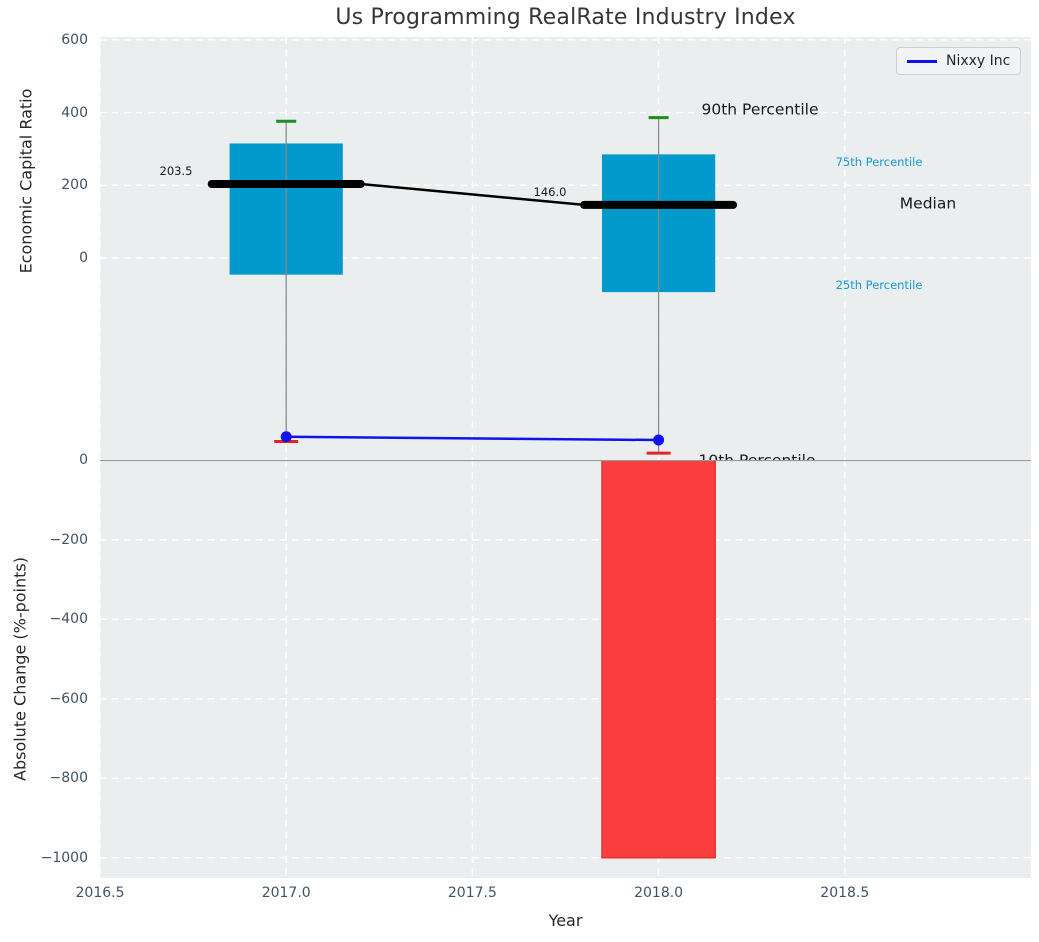 This screenshot has width=1039, height=942. What do you see at coordinates (68, 619) in the screenshot?
I see `bottom-y-tick--400: −400` at bounding box center [68, 619].